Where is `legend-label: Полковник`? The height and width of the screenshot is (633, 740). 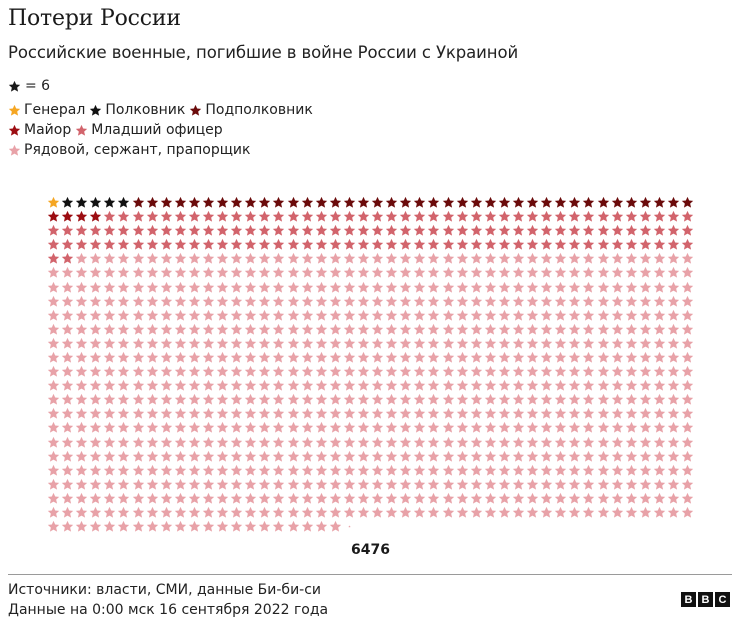
legend-label: Полковник is located at coordinates (145, 110).